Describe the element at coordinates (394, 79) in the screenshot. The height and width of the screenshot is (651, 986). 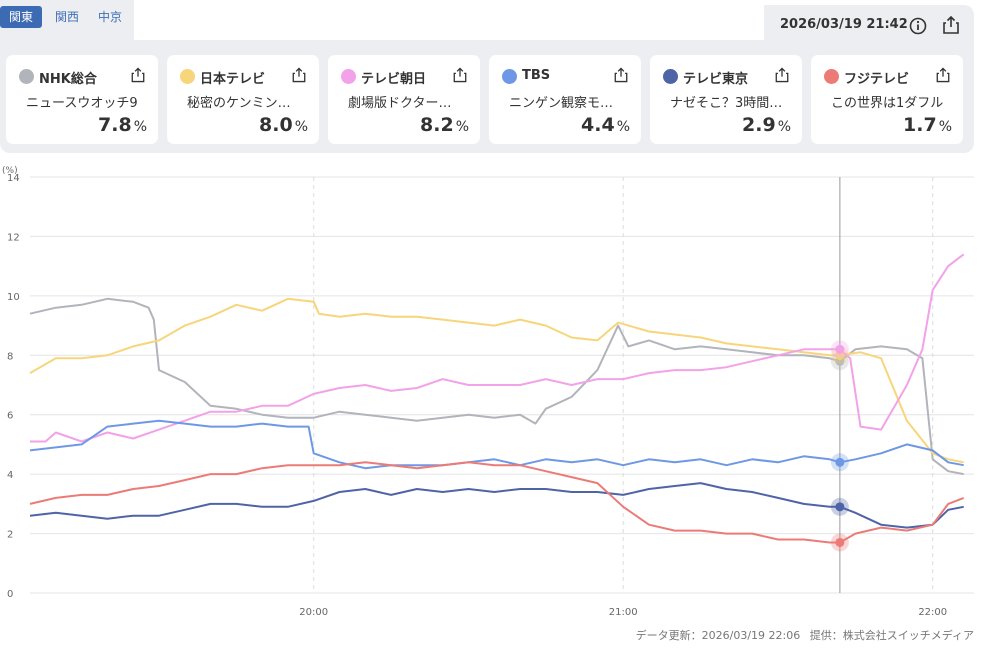
I see `channel-name: テレビ朝日` at that location.